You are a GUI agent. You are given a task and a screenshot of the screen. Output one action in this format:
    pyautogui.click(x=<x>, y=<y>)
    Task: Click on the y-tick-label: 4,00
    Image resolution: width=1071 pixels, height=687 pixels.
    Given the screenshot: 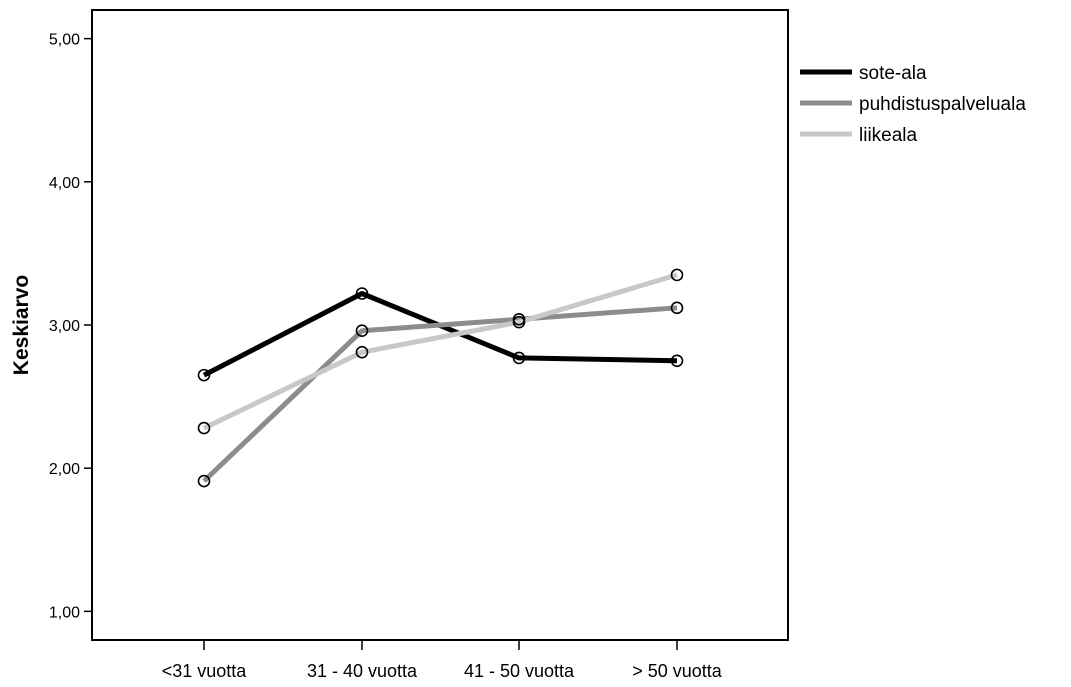 What is the action you would take?
    pyautogui.click(x=64, y=183)
    